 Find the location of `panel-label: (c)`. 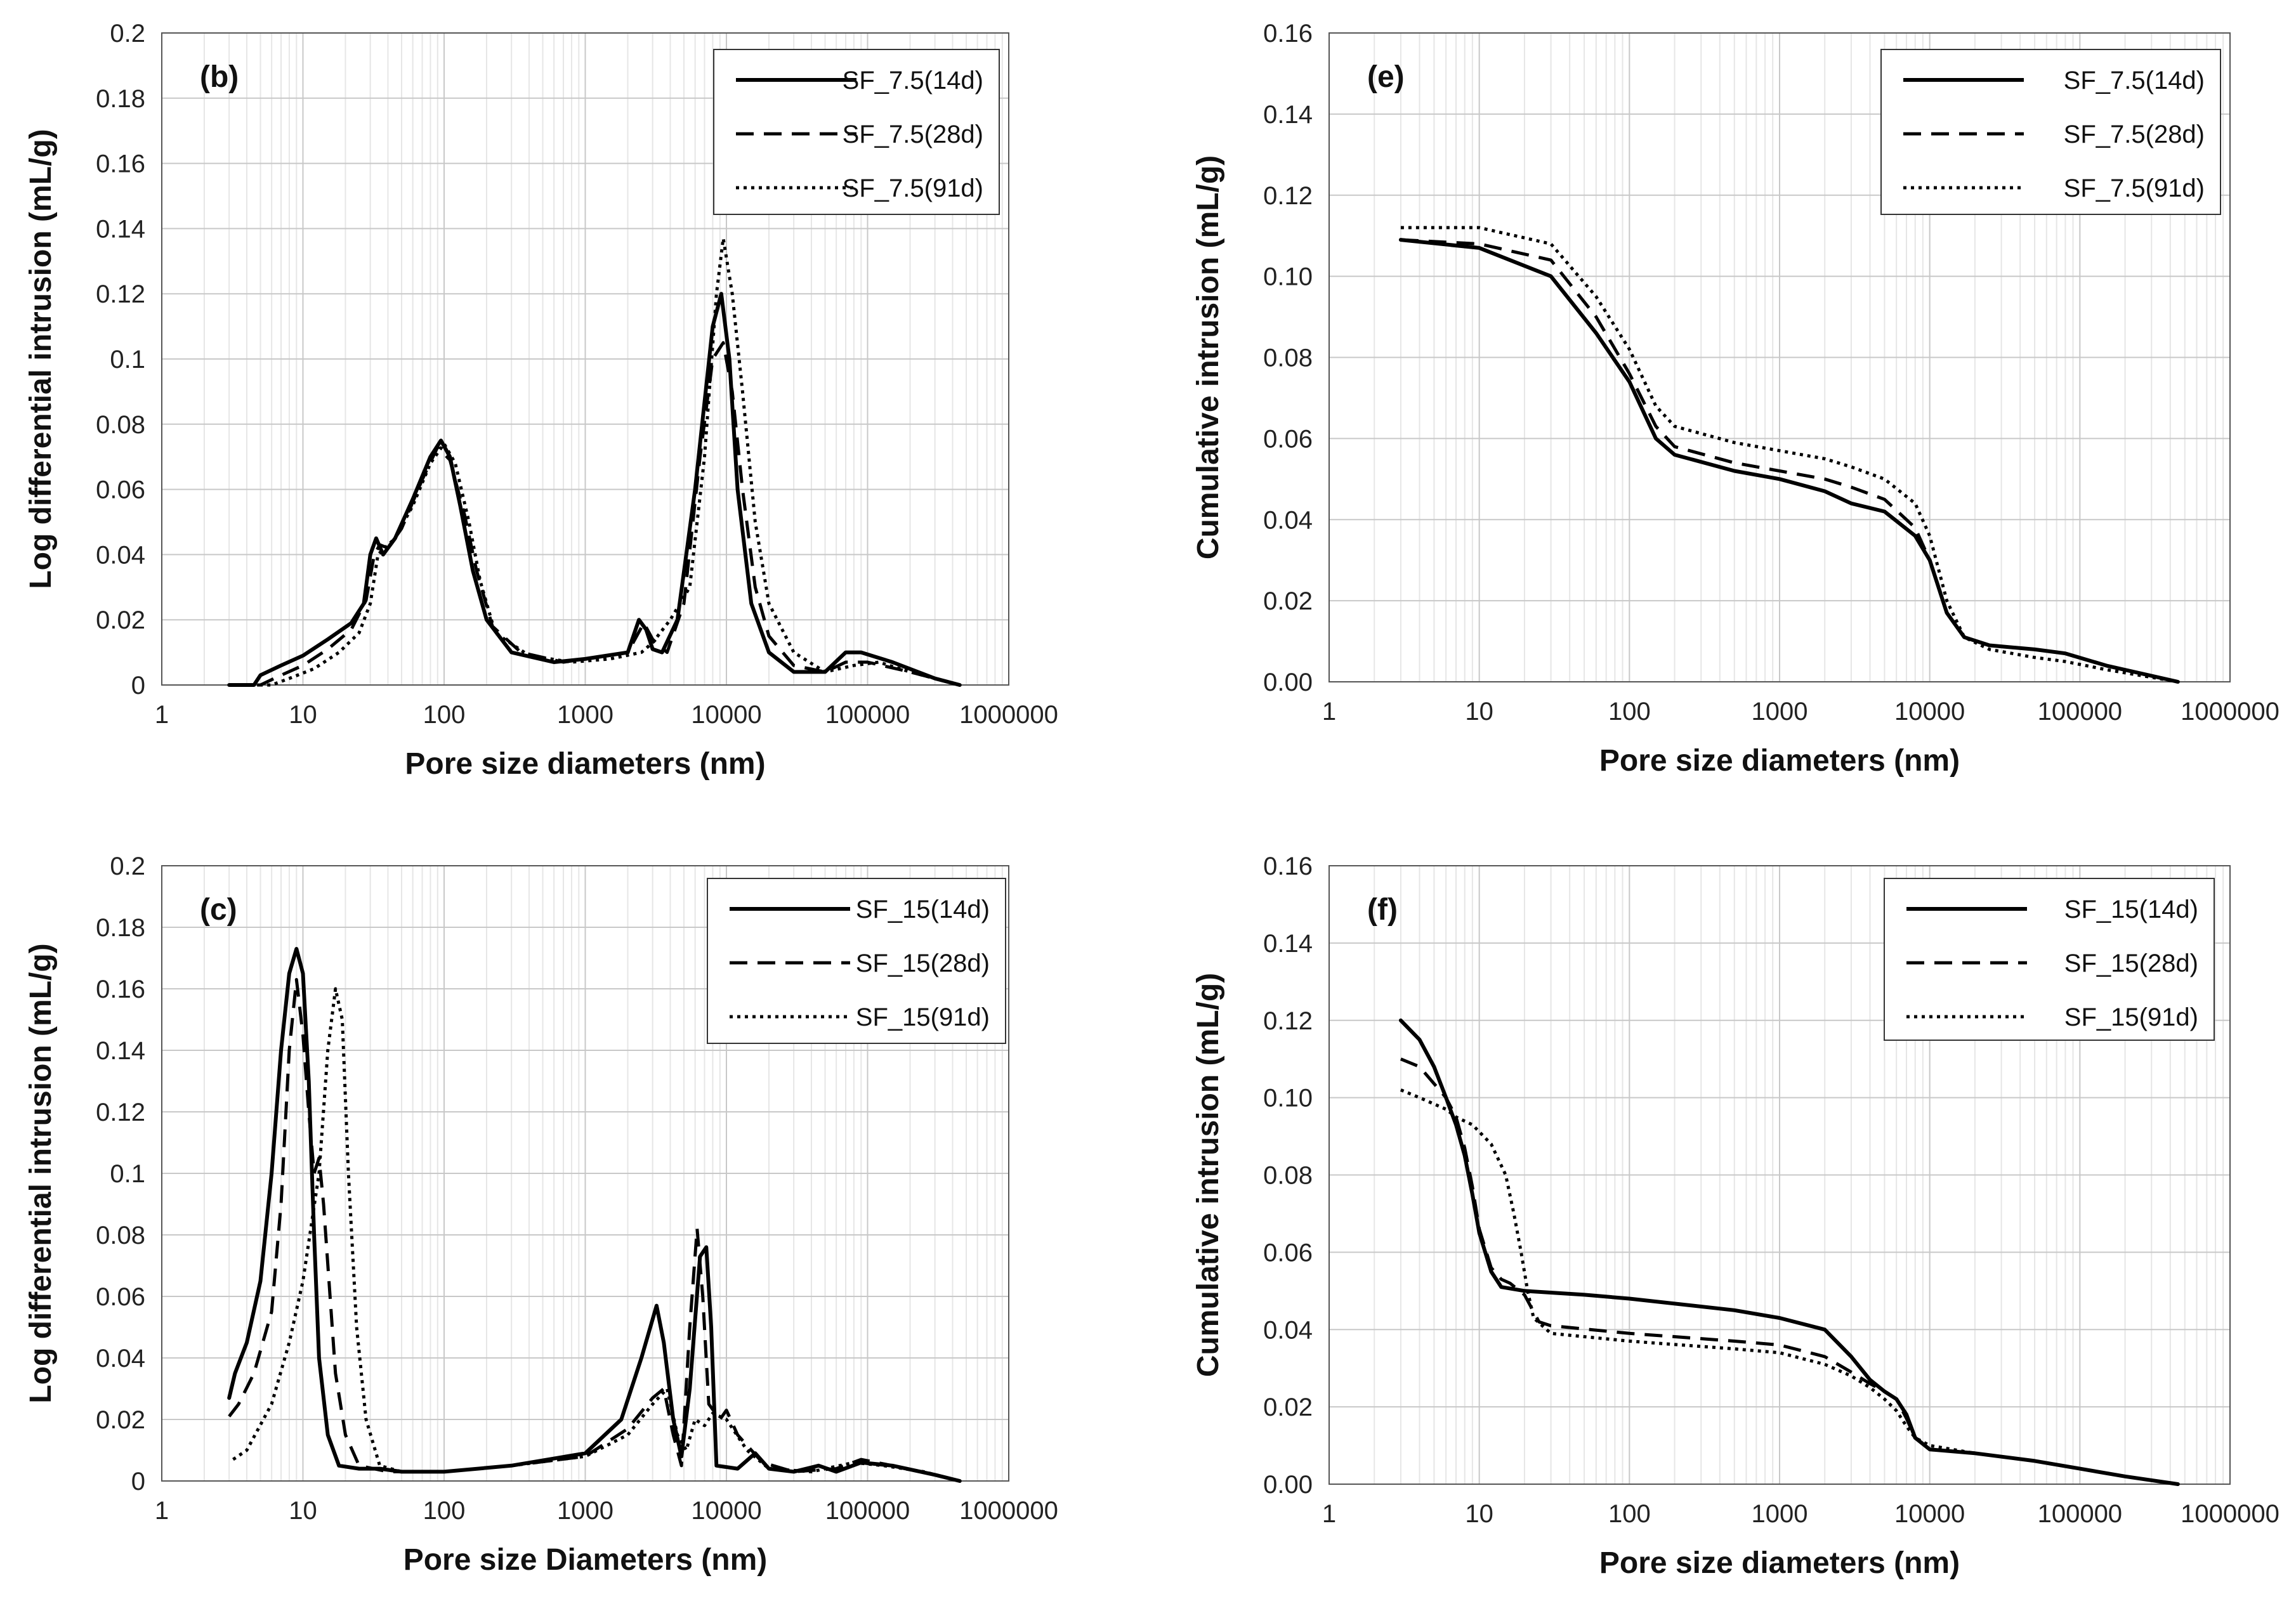

panel-label: (c) is located at coordinates (218, 910).